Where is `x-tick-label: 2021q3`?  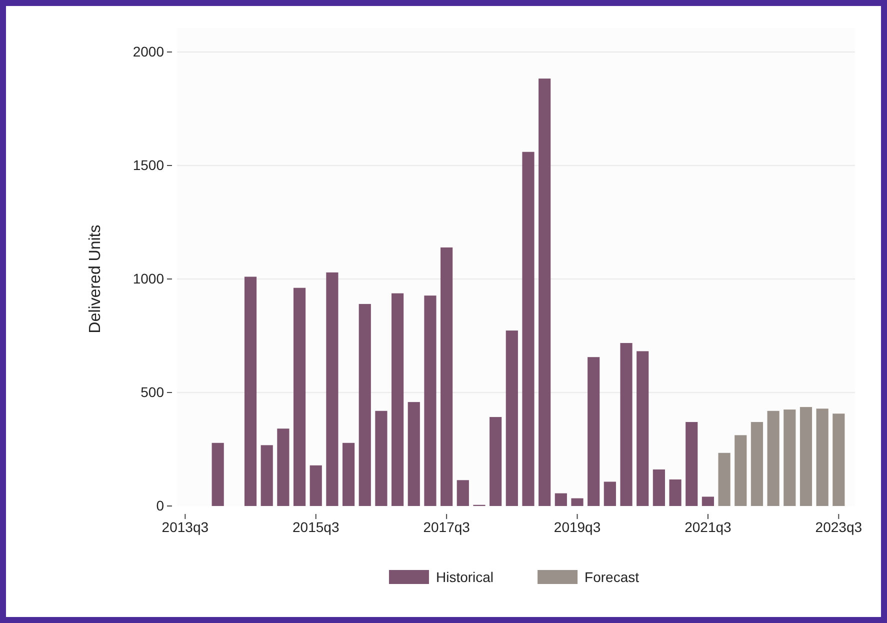 x-tick-label: 2021q3 is located at coordinates (708, 526).